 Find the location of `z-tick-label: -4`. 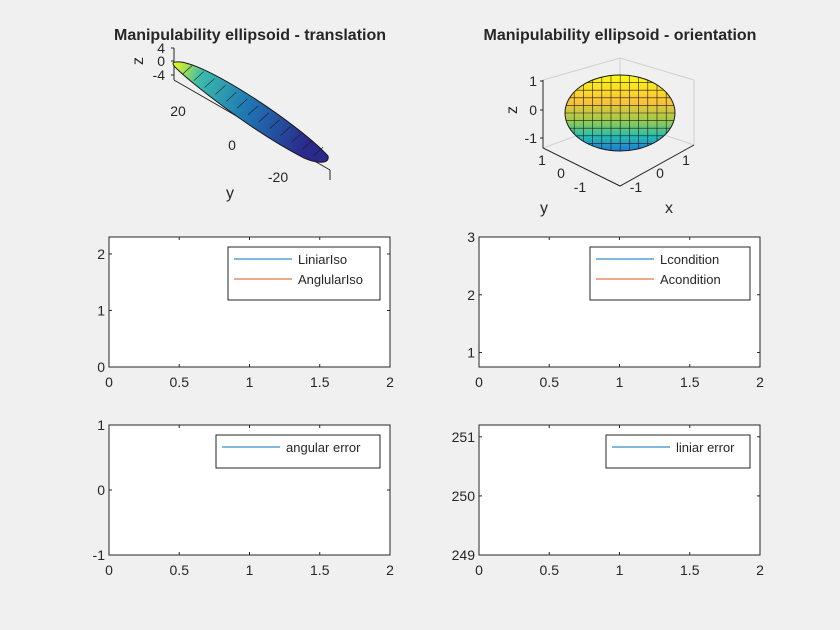

z-tick-label: -4 is located at coordinates (159, 75).